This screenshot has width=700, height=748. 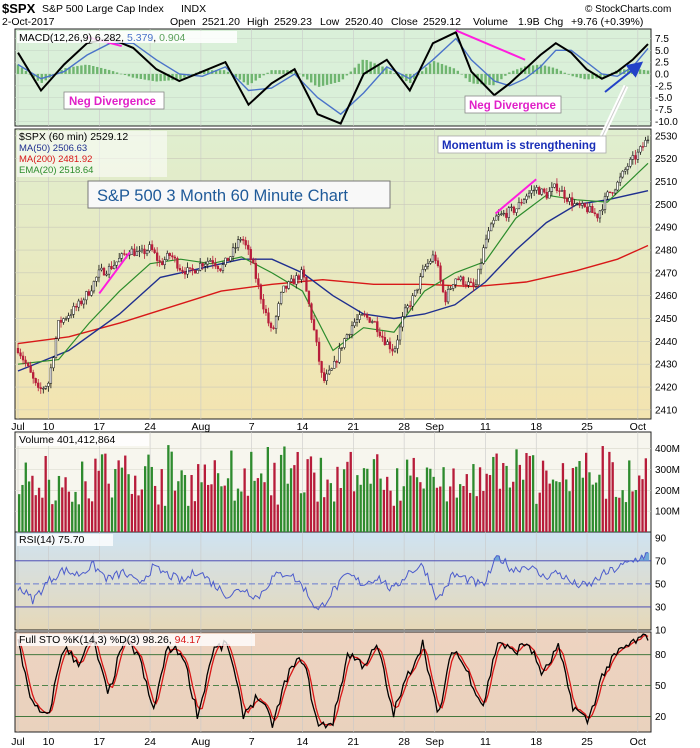 What do you see at coordinates (103, 9) in the screenshot?
I see `security-name: S&P 500 Large Cap Index` at bounding box center [103, 9].